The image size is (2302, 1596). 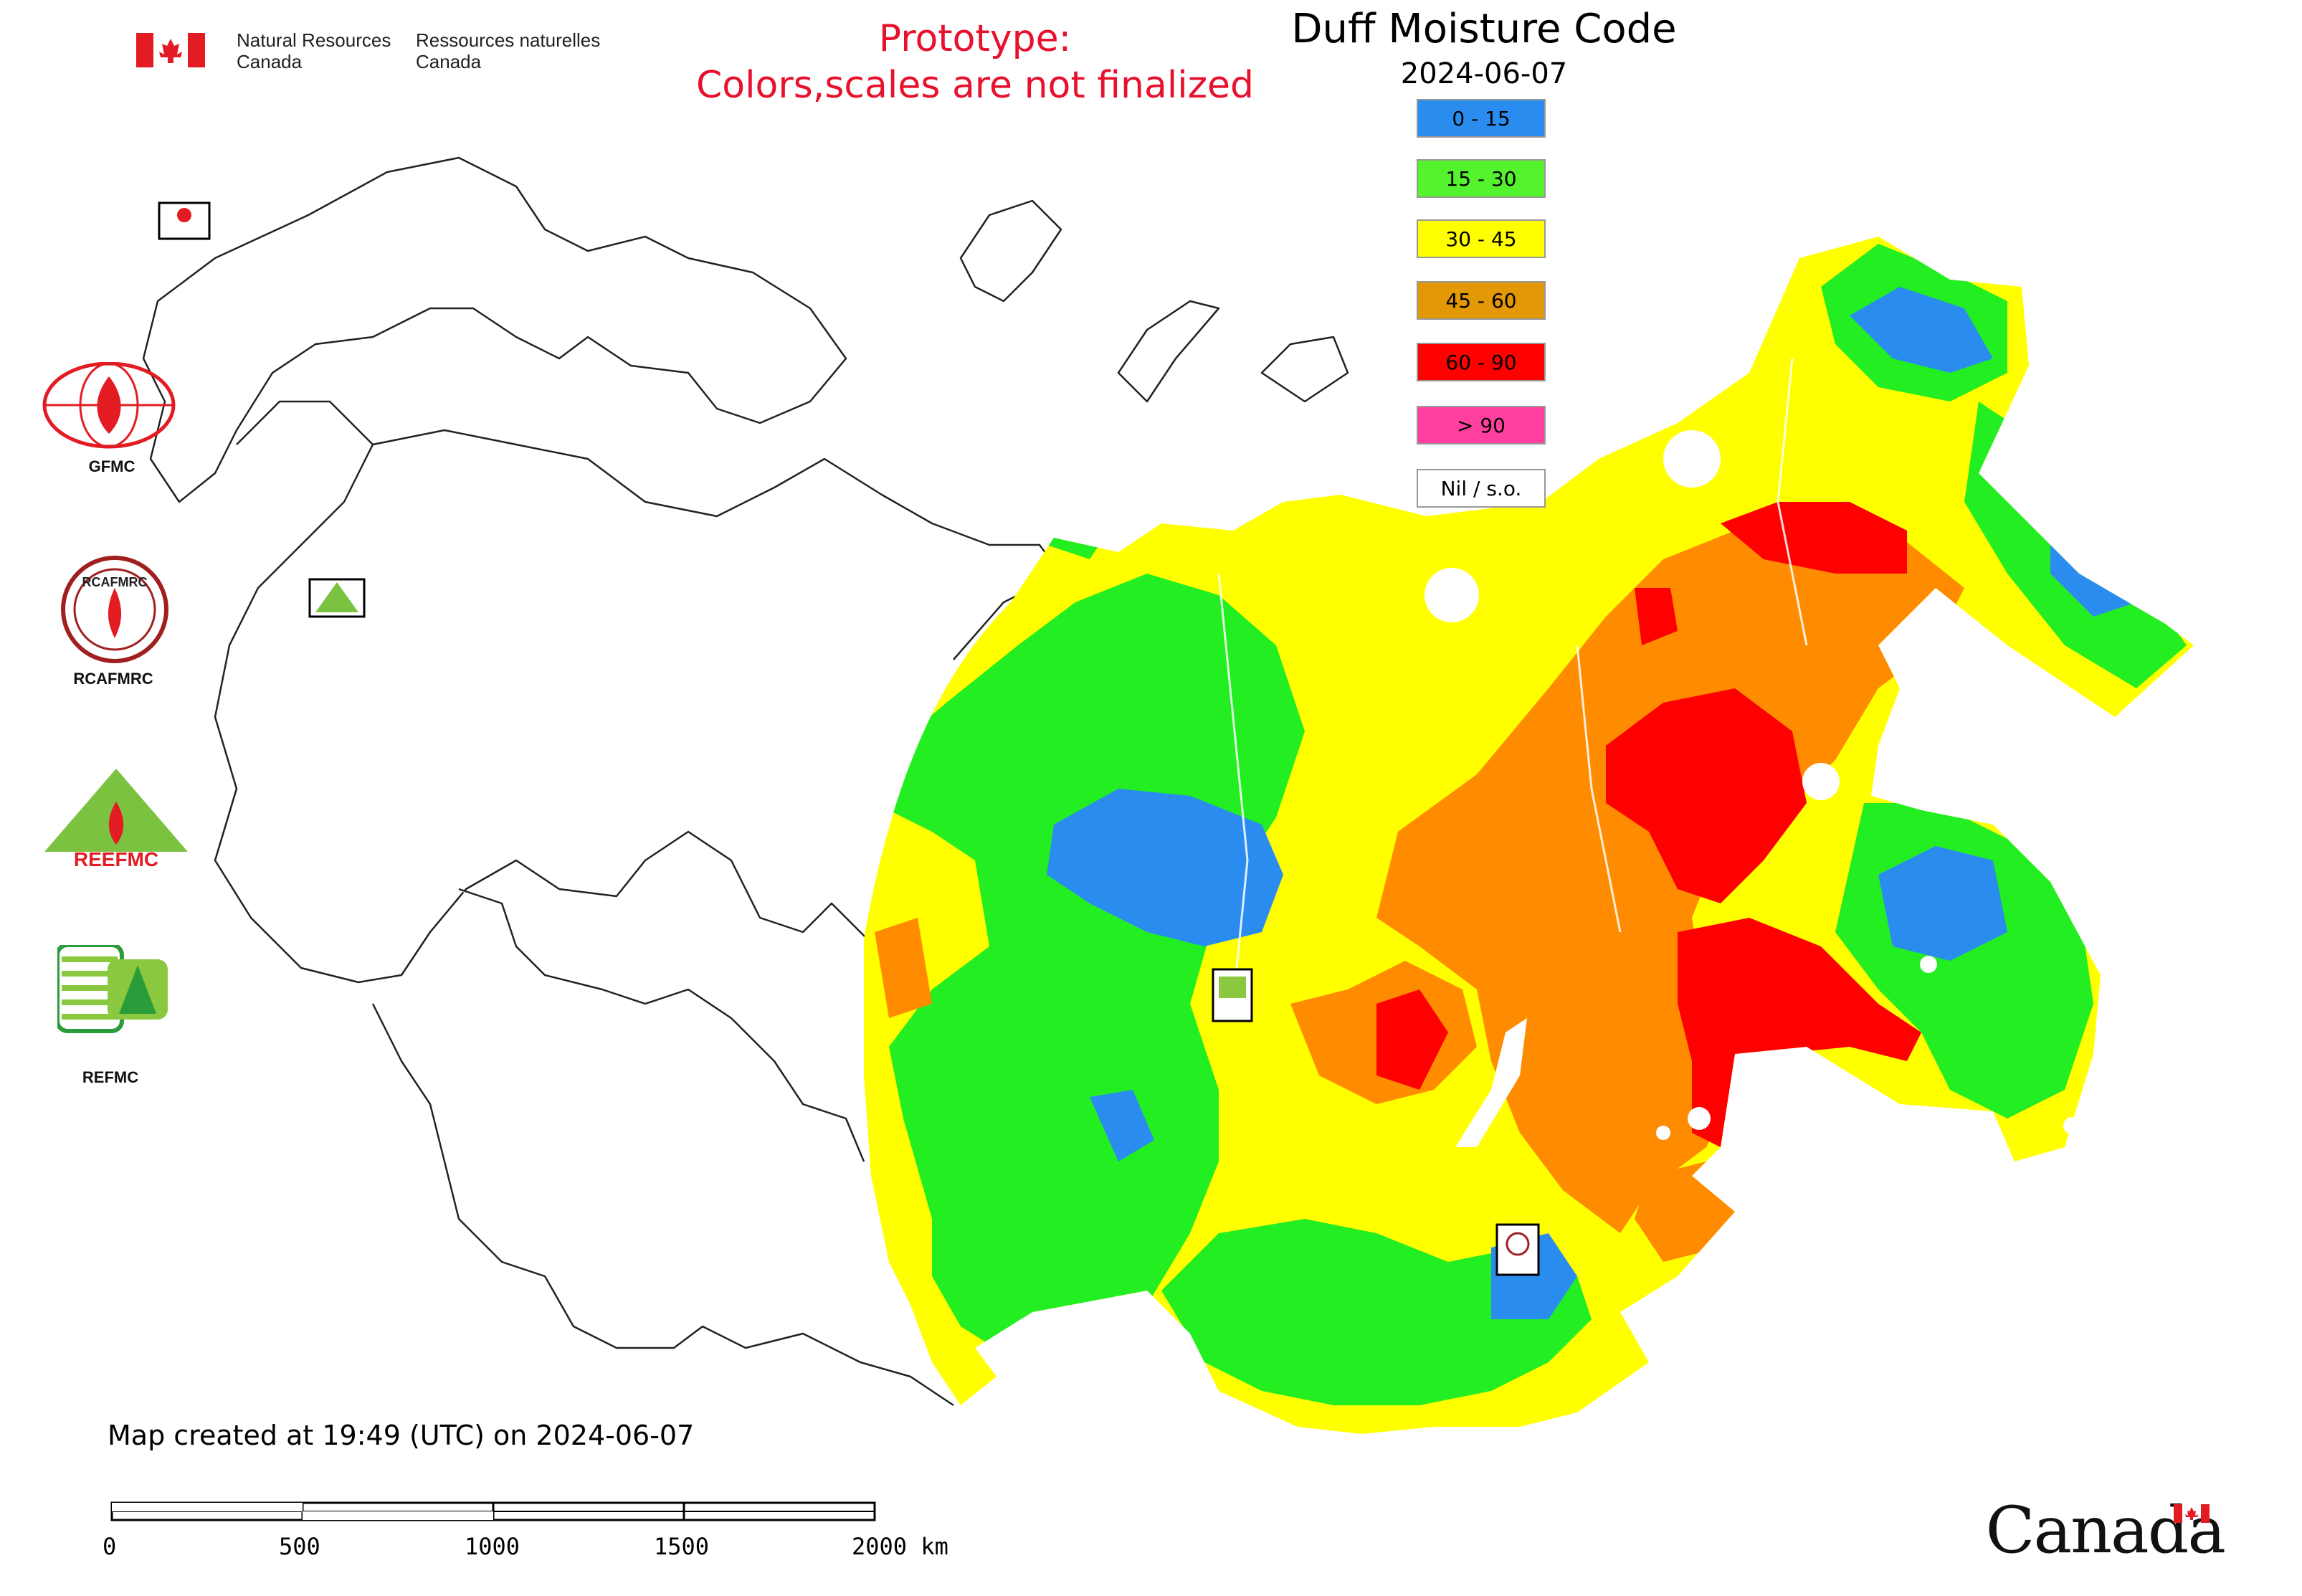 I want to click on prototype-line1: Prototype:, so click(x=975, y=38).